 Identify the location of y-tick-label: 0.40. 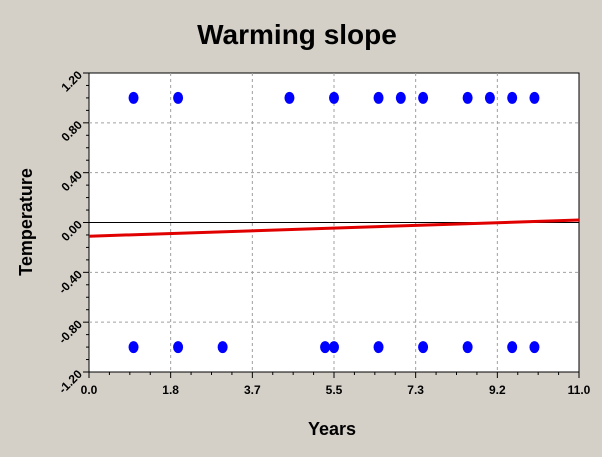
(72, 180).